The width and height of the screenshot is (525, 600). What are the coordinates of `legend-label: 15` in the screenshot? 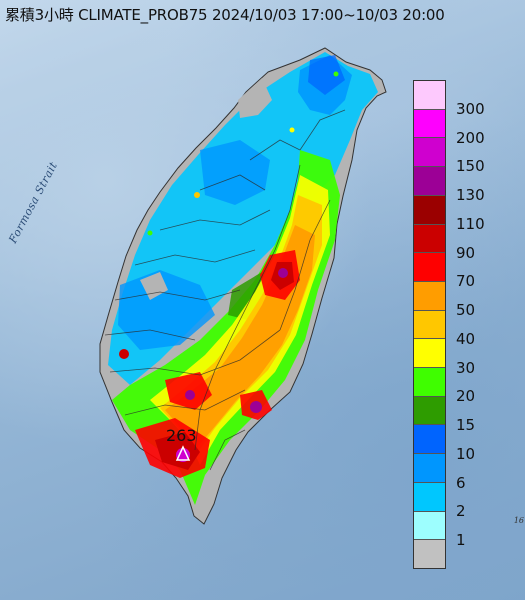 It's located at (466, 425).